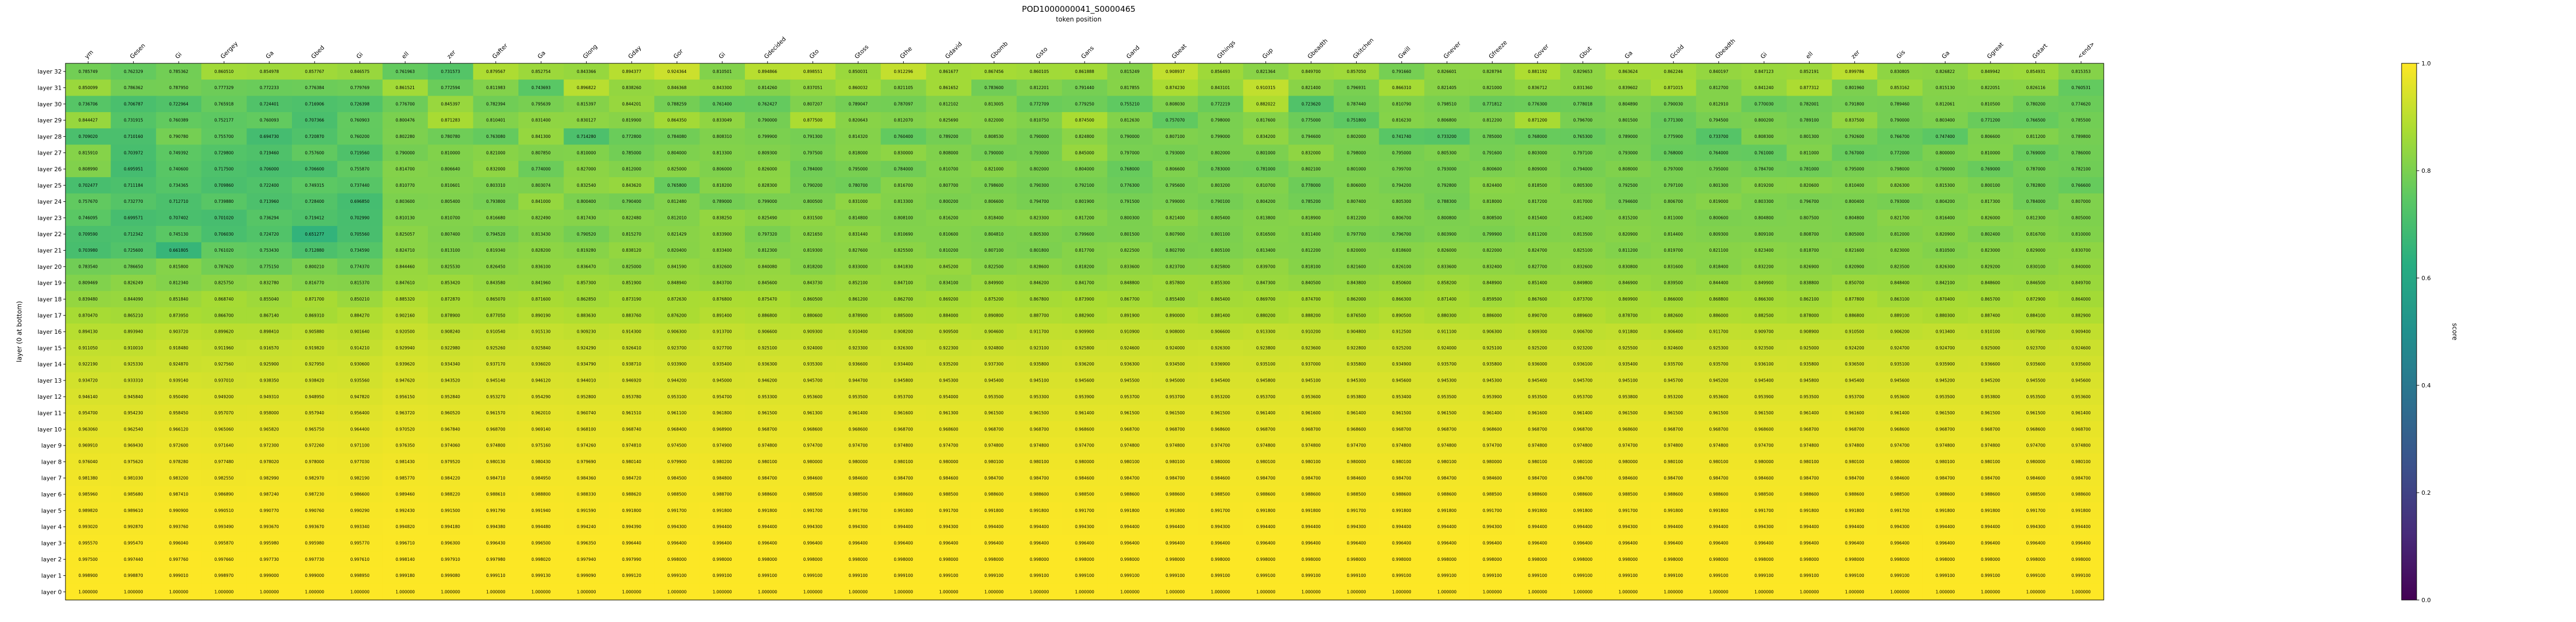 The height and width of the screenshot is (622, 2576). I want to click on cell-value-label: 0.812010, so click(677, 217).